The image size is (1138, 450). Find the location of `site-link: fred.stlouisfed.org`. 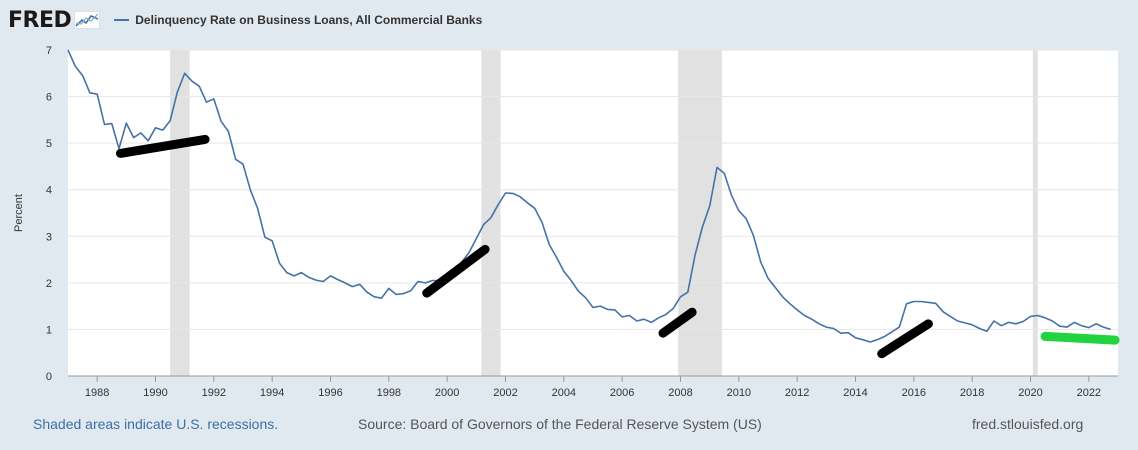

site-link: fred.stlouisfed.org is located at coordinates (1028, 424).